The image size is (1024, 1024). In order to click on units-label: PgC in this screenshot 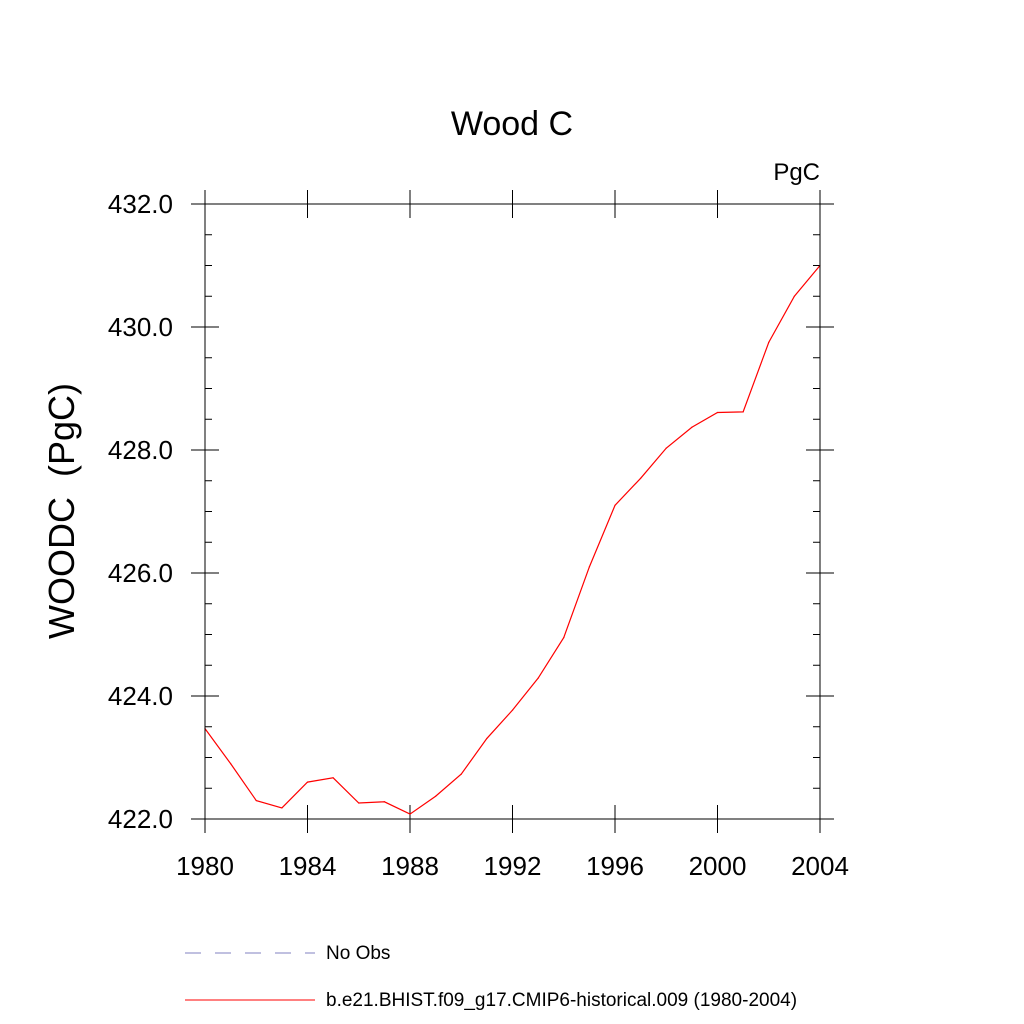, I will do `click(796, 172)`.